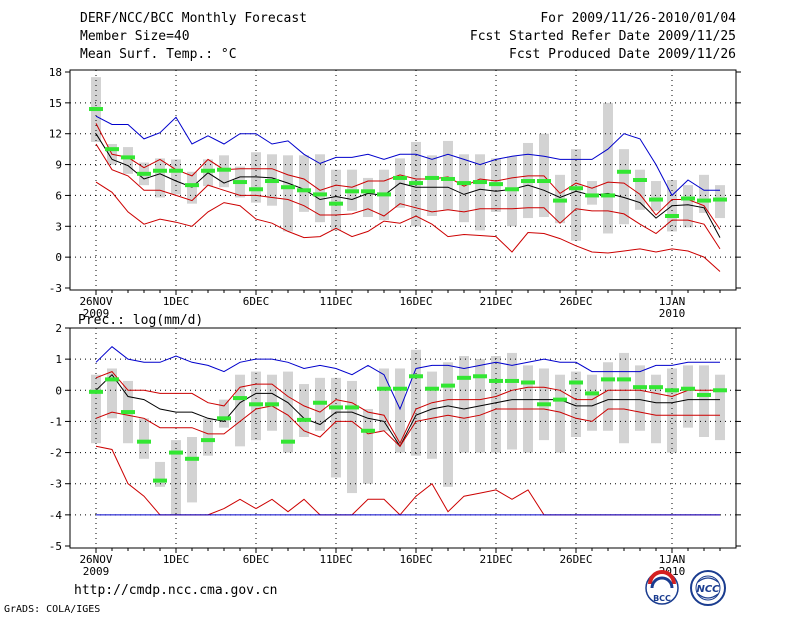 Image resolution: width=800 pixels, height=618 pixels. I want to click on ncc-logo-icon: NCC, so click(708, 588).